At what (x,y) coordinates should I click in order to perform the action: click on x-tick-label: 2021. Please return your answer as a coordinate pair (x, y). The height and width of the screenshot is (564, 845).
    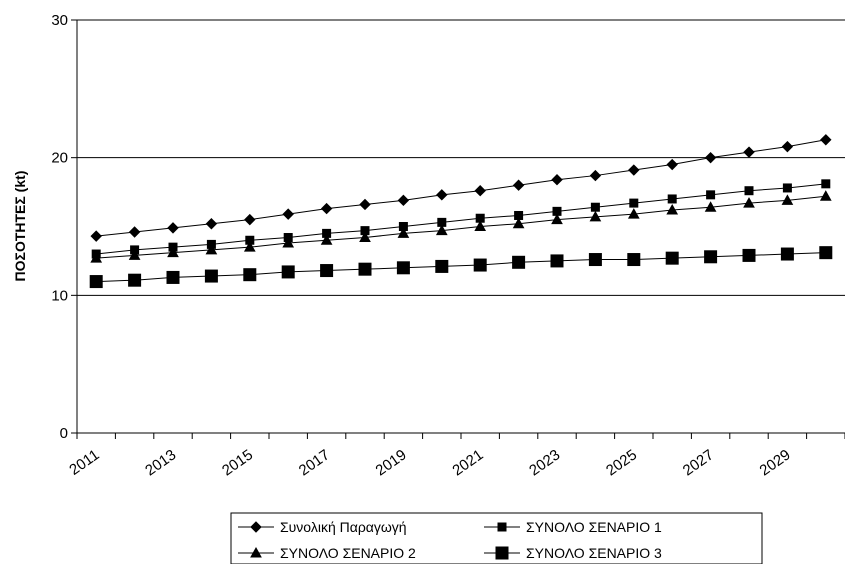
    Looking at the image, I should click on (467, 462).